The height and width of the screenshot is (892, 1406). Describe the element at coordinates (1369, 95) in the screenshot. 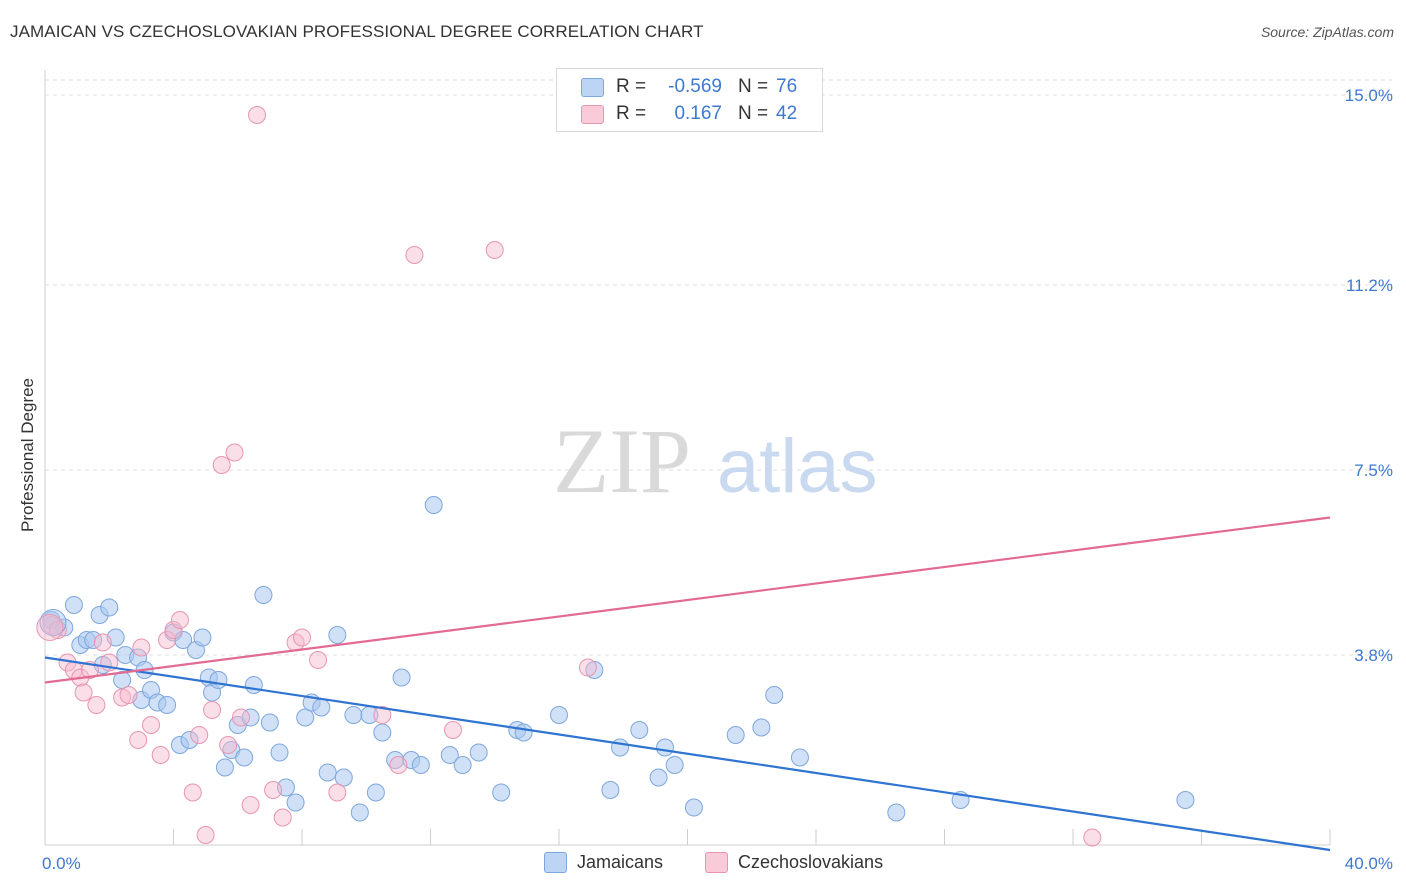

I see `y-tick-label: 15.0%` at that location.